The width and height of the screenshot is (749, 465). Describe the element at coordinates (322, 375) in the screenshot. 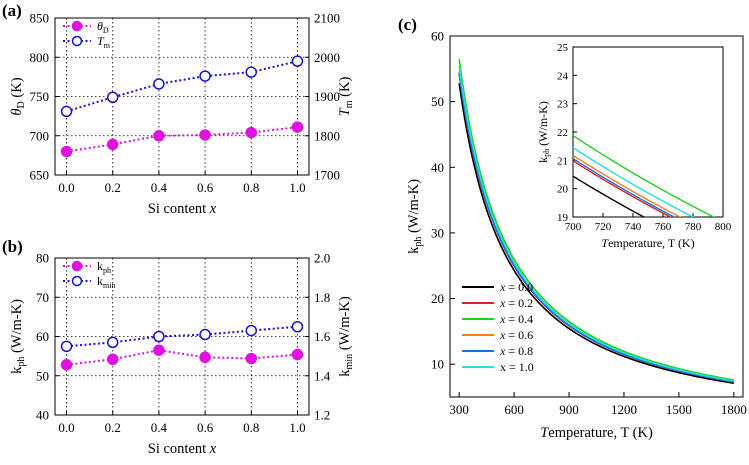

I see `y2-tick-label: 1.4` at that location.